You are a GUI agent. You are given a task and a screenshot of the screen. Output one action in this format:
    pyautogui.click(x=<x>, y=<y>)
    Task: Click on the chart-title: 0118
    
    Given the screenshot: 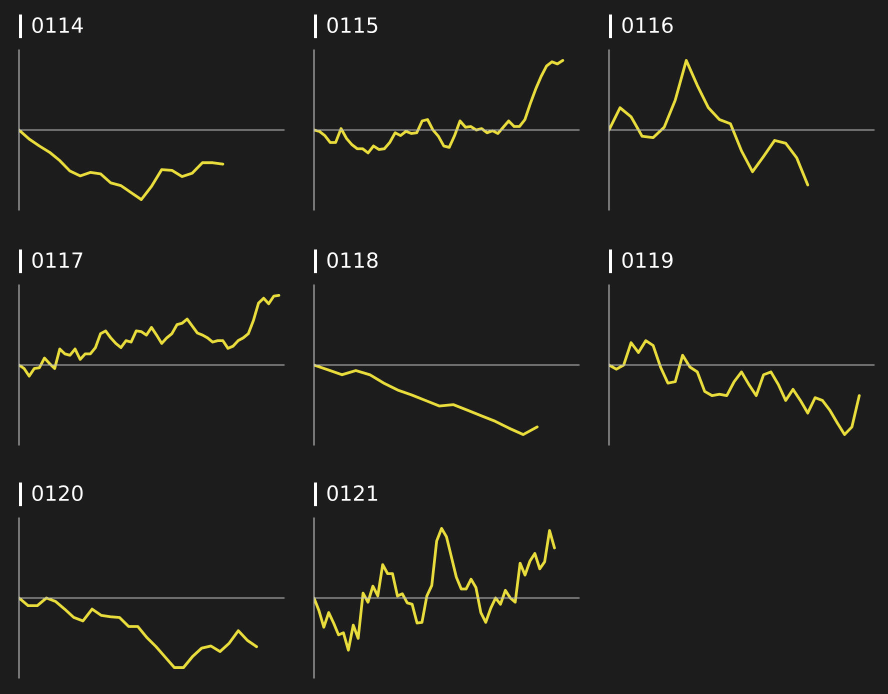 What is the action you would take?
    pyautogui.click(x=352, y=260)
    